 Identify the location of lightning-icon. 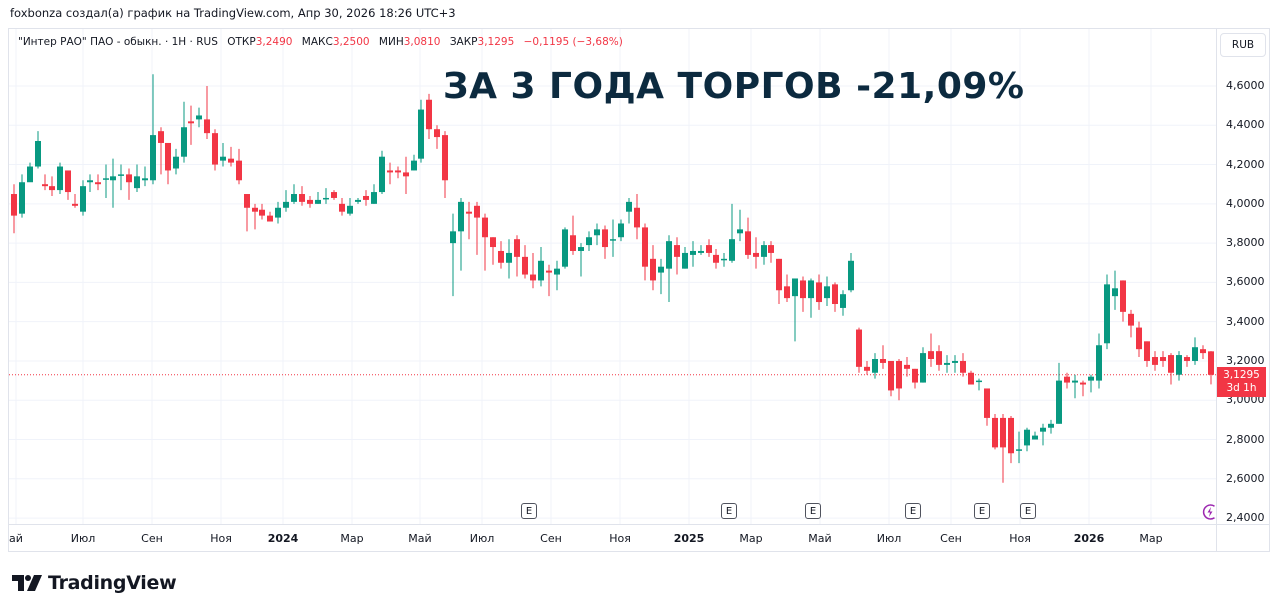
(1210, 512).